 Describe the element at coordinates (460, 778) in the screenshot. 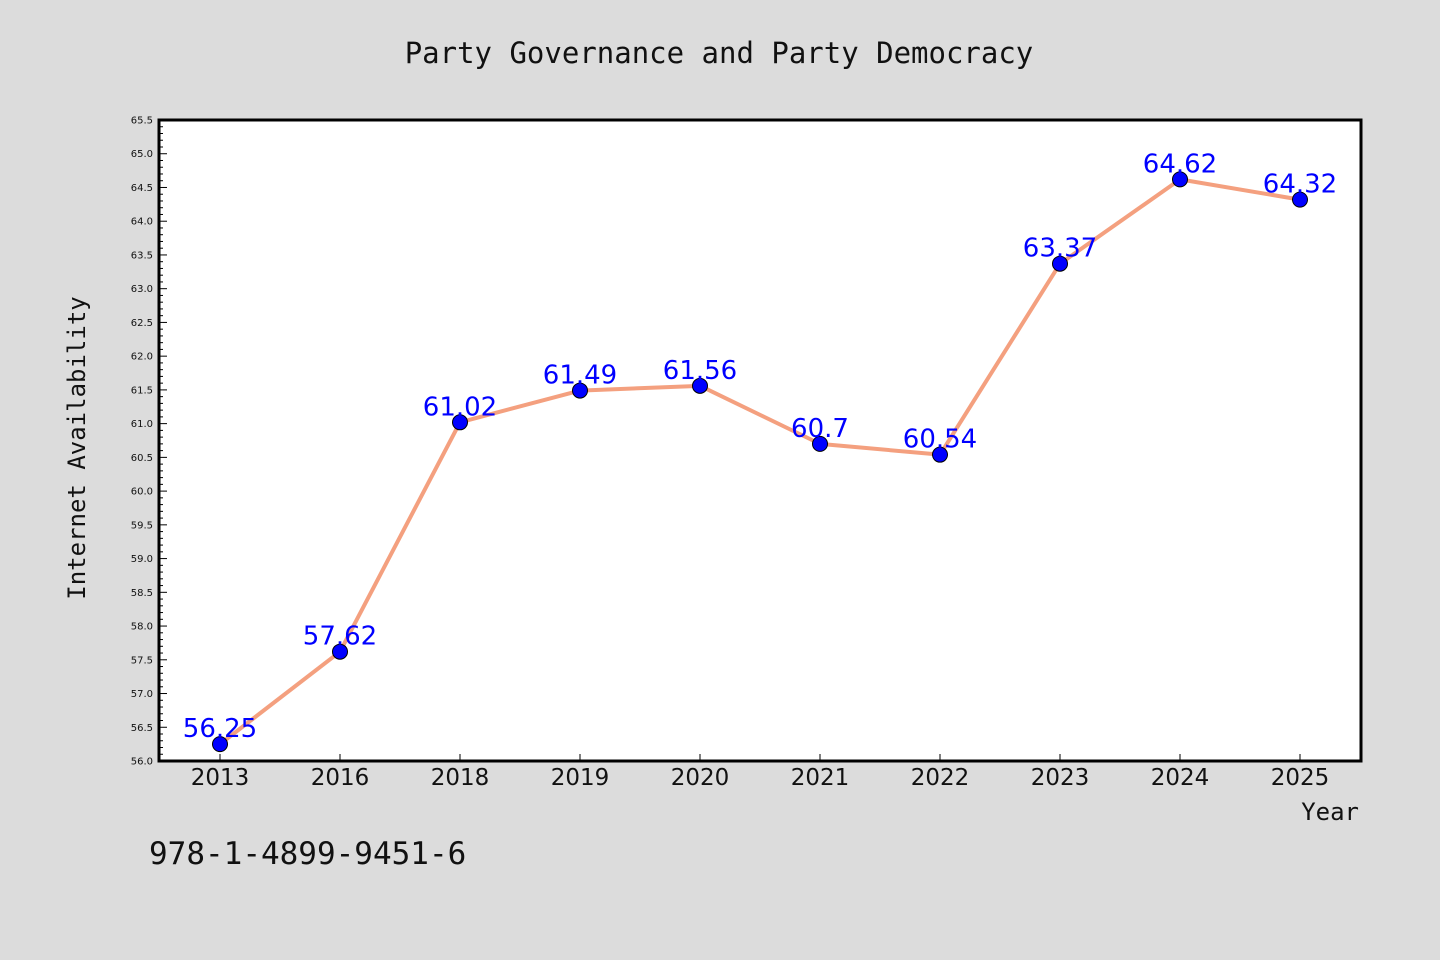

I see `x-tick-label: 2018` at that location.